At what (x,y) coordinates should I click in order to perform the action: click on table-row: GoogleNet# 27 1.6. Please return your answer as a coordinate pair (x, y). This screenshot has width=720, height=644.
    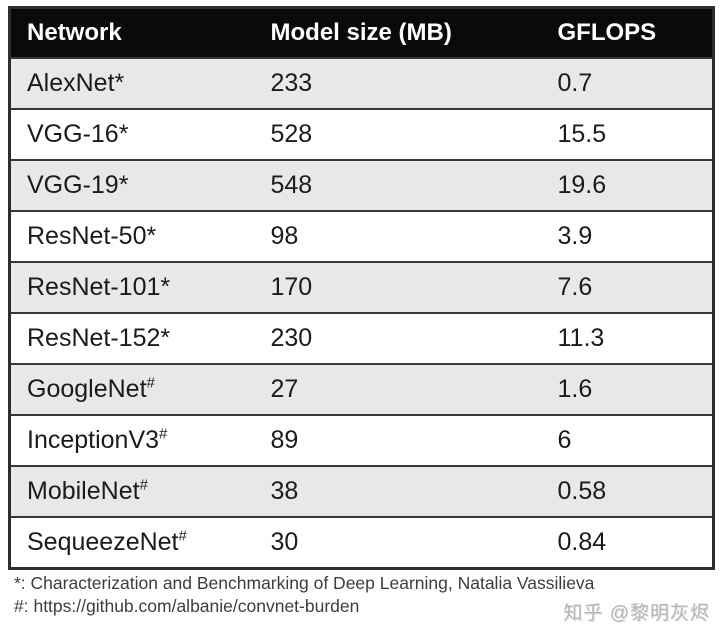
    Looking at the image, I should click on (361, 389).